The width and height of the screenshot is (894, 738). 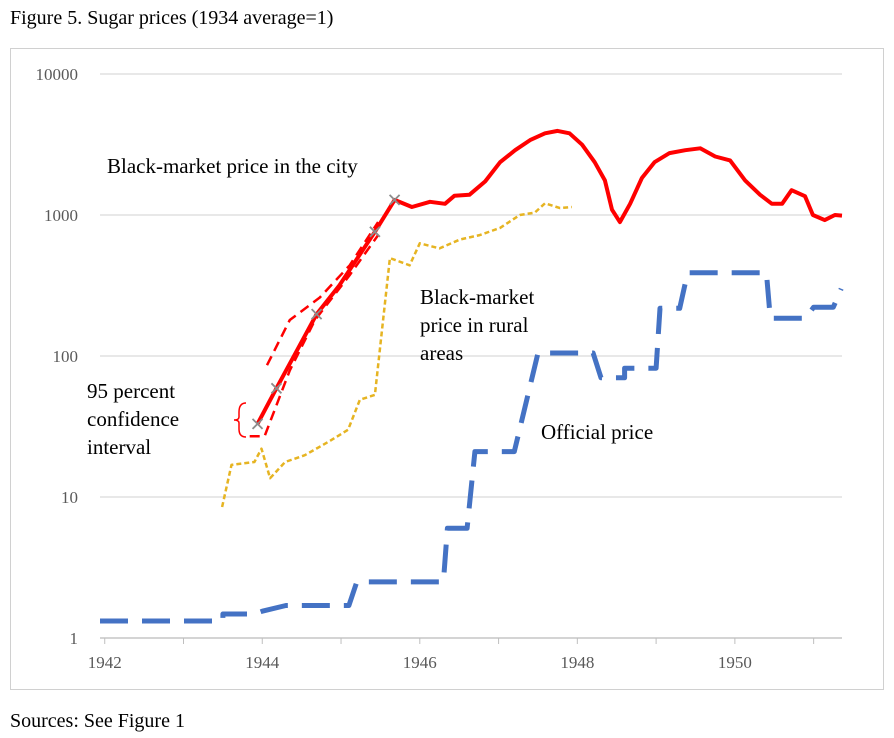 I want to click on y-tick-label: 1000, so click(x=61, y=215).